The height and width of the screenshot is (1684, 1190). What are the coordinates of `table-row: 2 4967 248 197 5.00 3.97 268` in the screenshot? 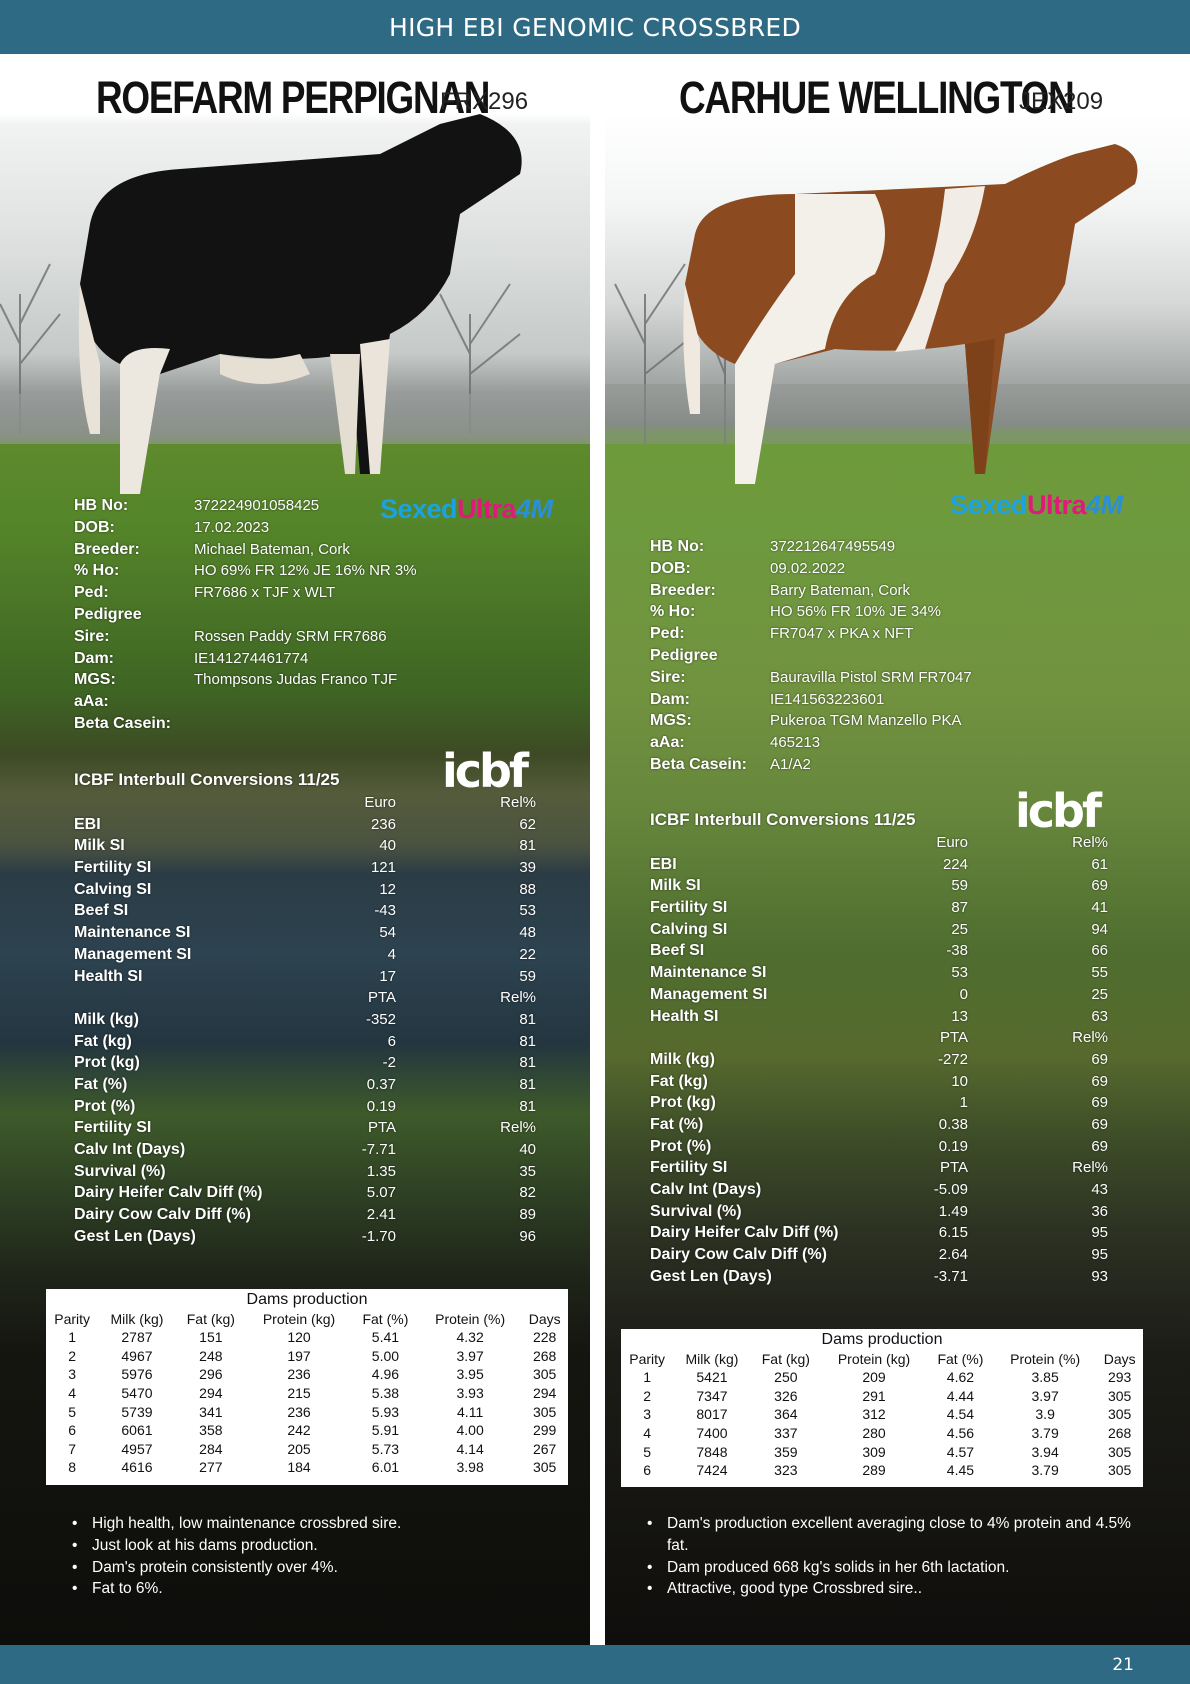 It's located at (312, 1355).